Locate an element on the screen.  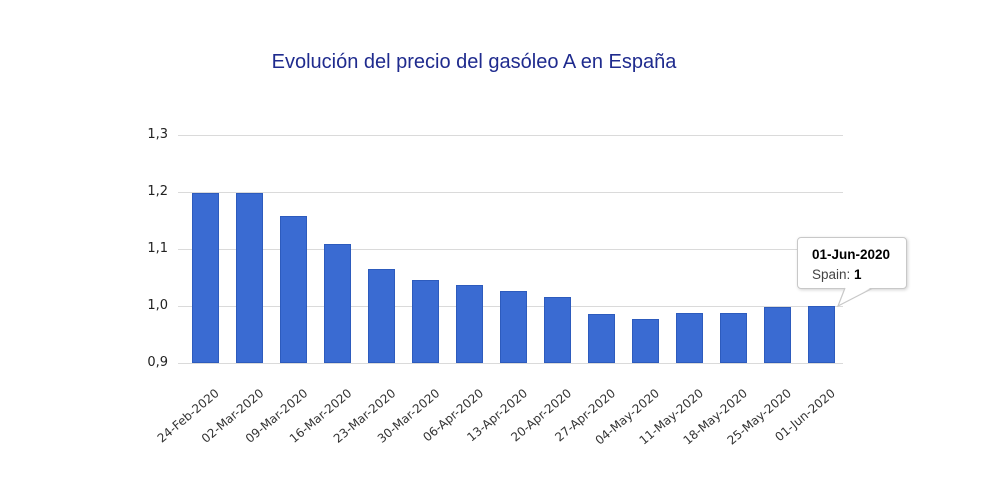
y-axis-tick-label: 1,2 is located at coordinates (157, 191).